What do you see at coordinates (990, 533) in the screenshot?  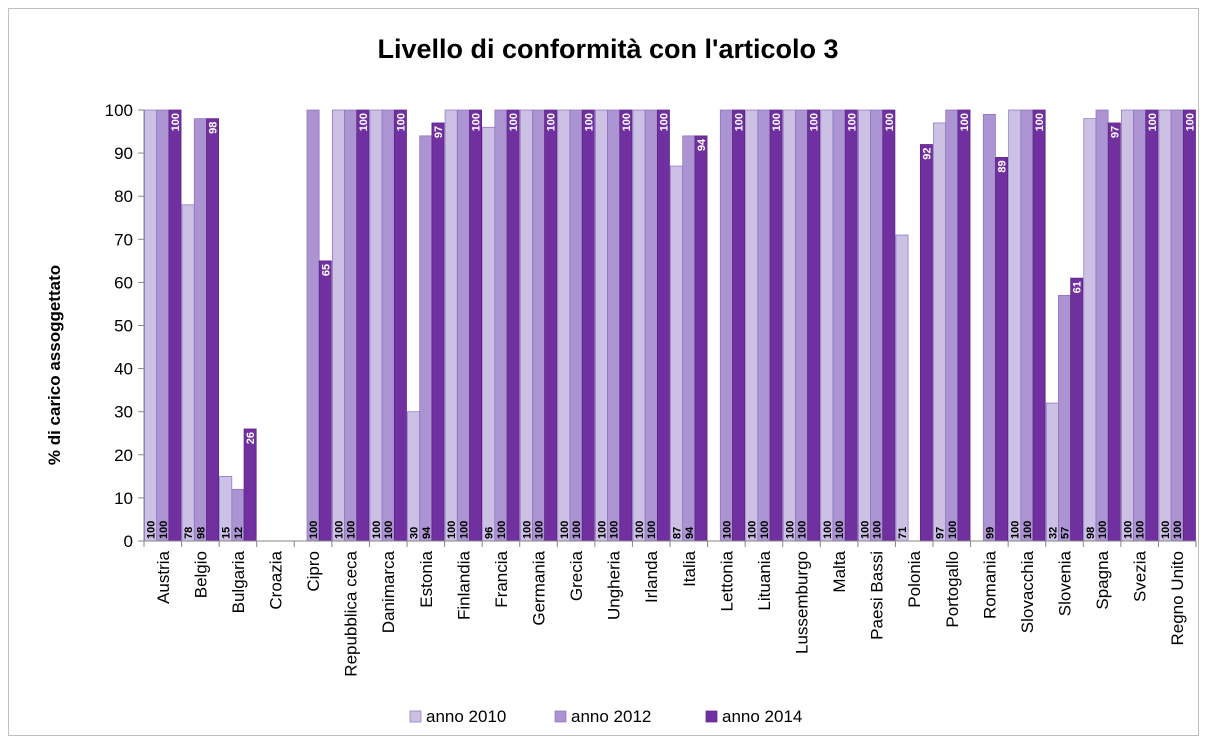 I see `data-label: 99` at bounding box center [990, 533].